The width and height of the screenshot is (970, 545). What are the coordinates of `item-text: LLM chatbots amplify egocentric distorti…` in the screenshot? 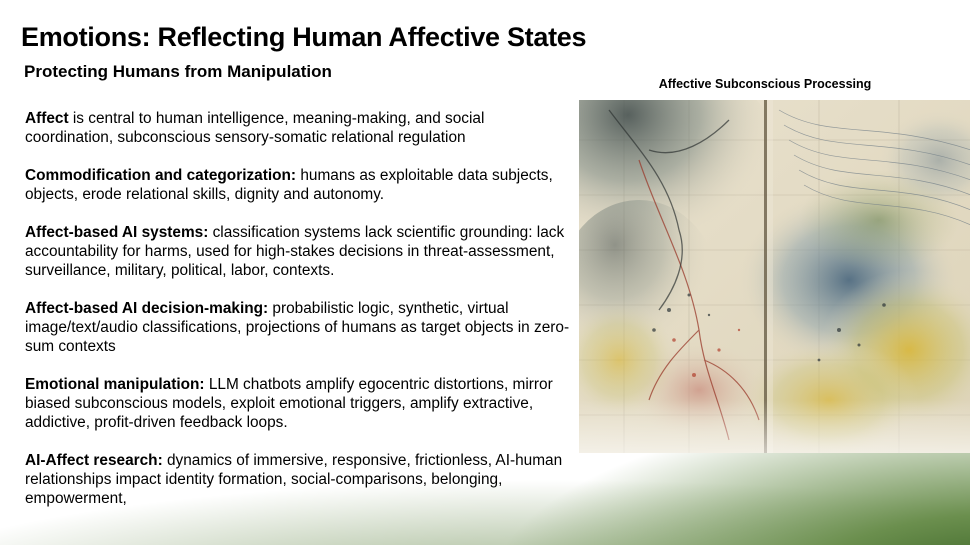 It's located at (289, 403).